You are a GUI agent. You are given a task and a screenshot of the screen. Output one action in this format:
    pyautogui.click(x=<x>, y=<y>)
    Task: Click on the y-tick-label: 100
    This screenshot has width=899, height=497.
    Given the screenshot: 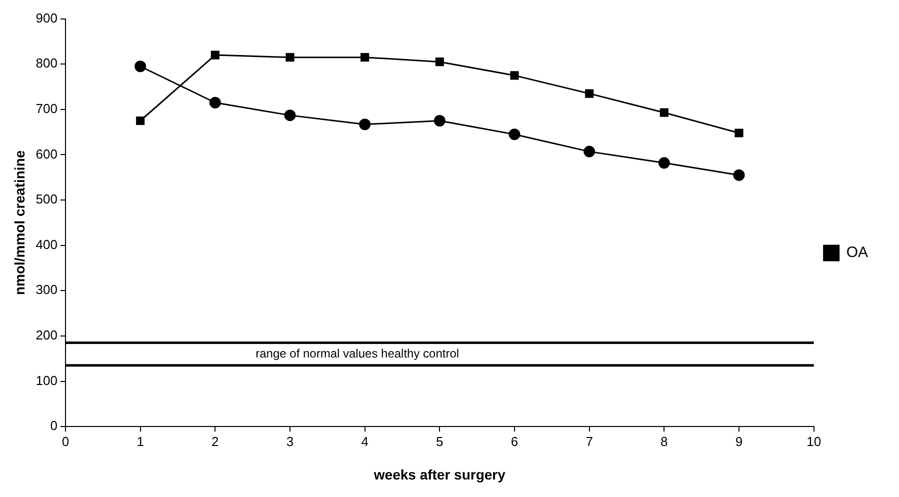 What is the action you would take?
    pyautogui.click(x=47, y=380)
    